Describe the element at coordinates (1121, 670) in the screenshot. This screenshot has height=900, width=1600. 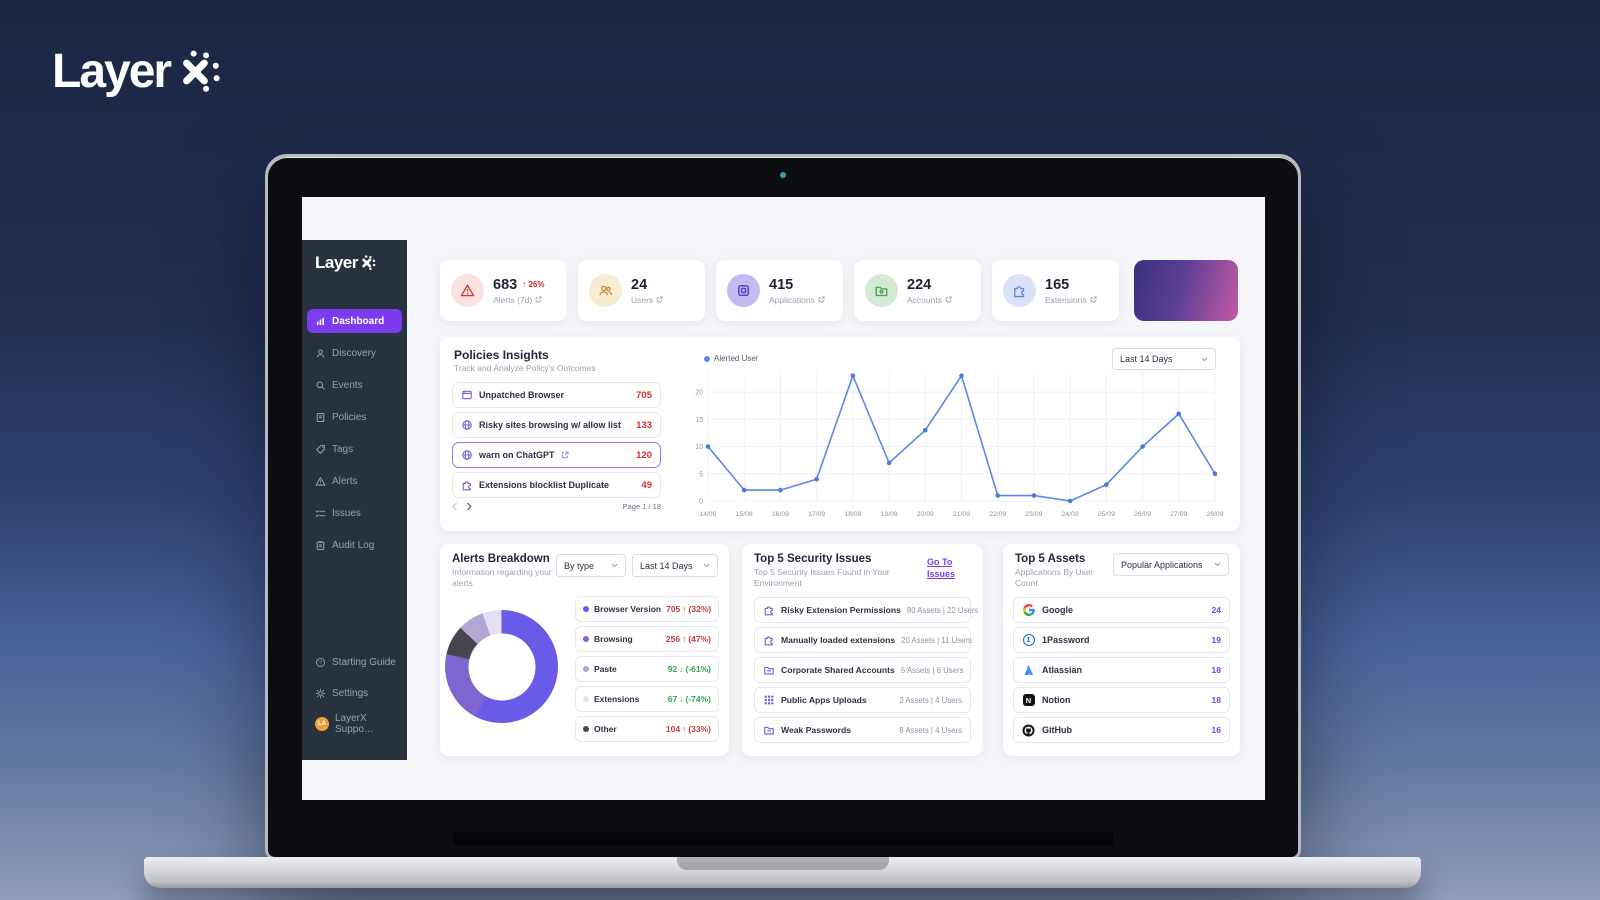
I see `asset-row-atlassian: Atlassian 18` at that location.